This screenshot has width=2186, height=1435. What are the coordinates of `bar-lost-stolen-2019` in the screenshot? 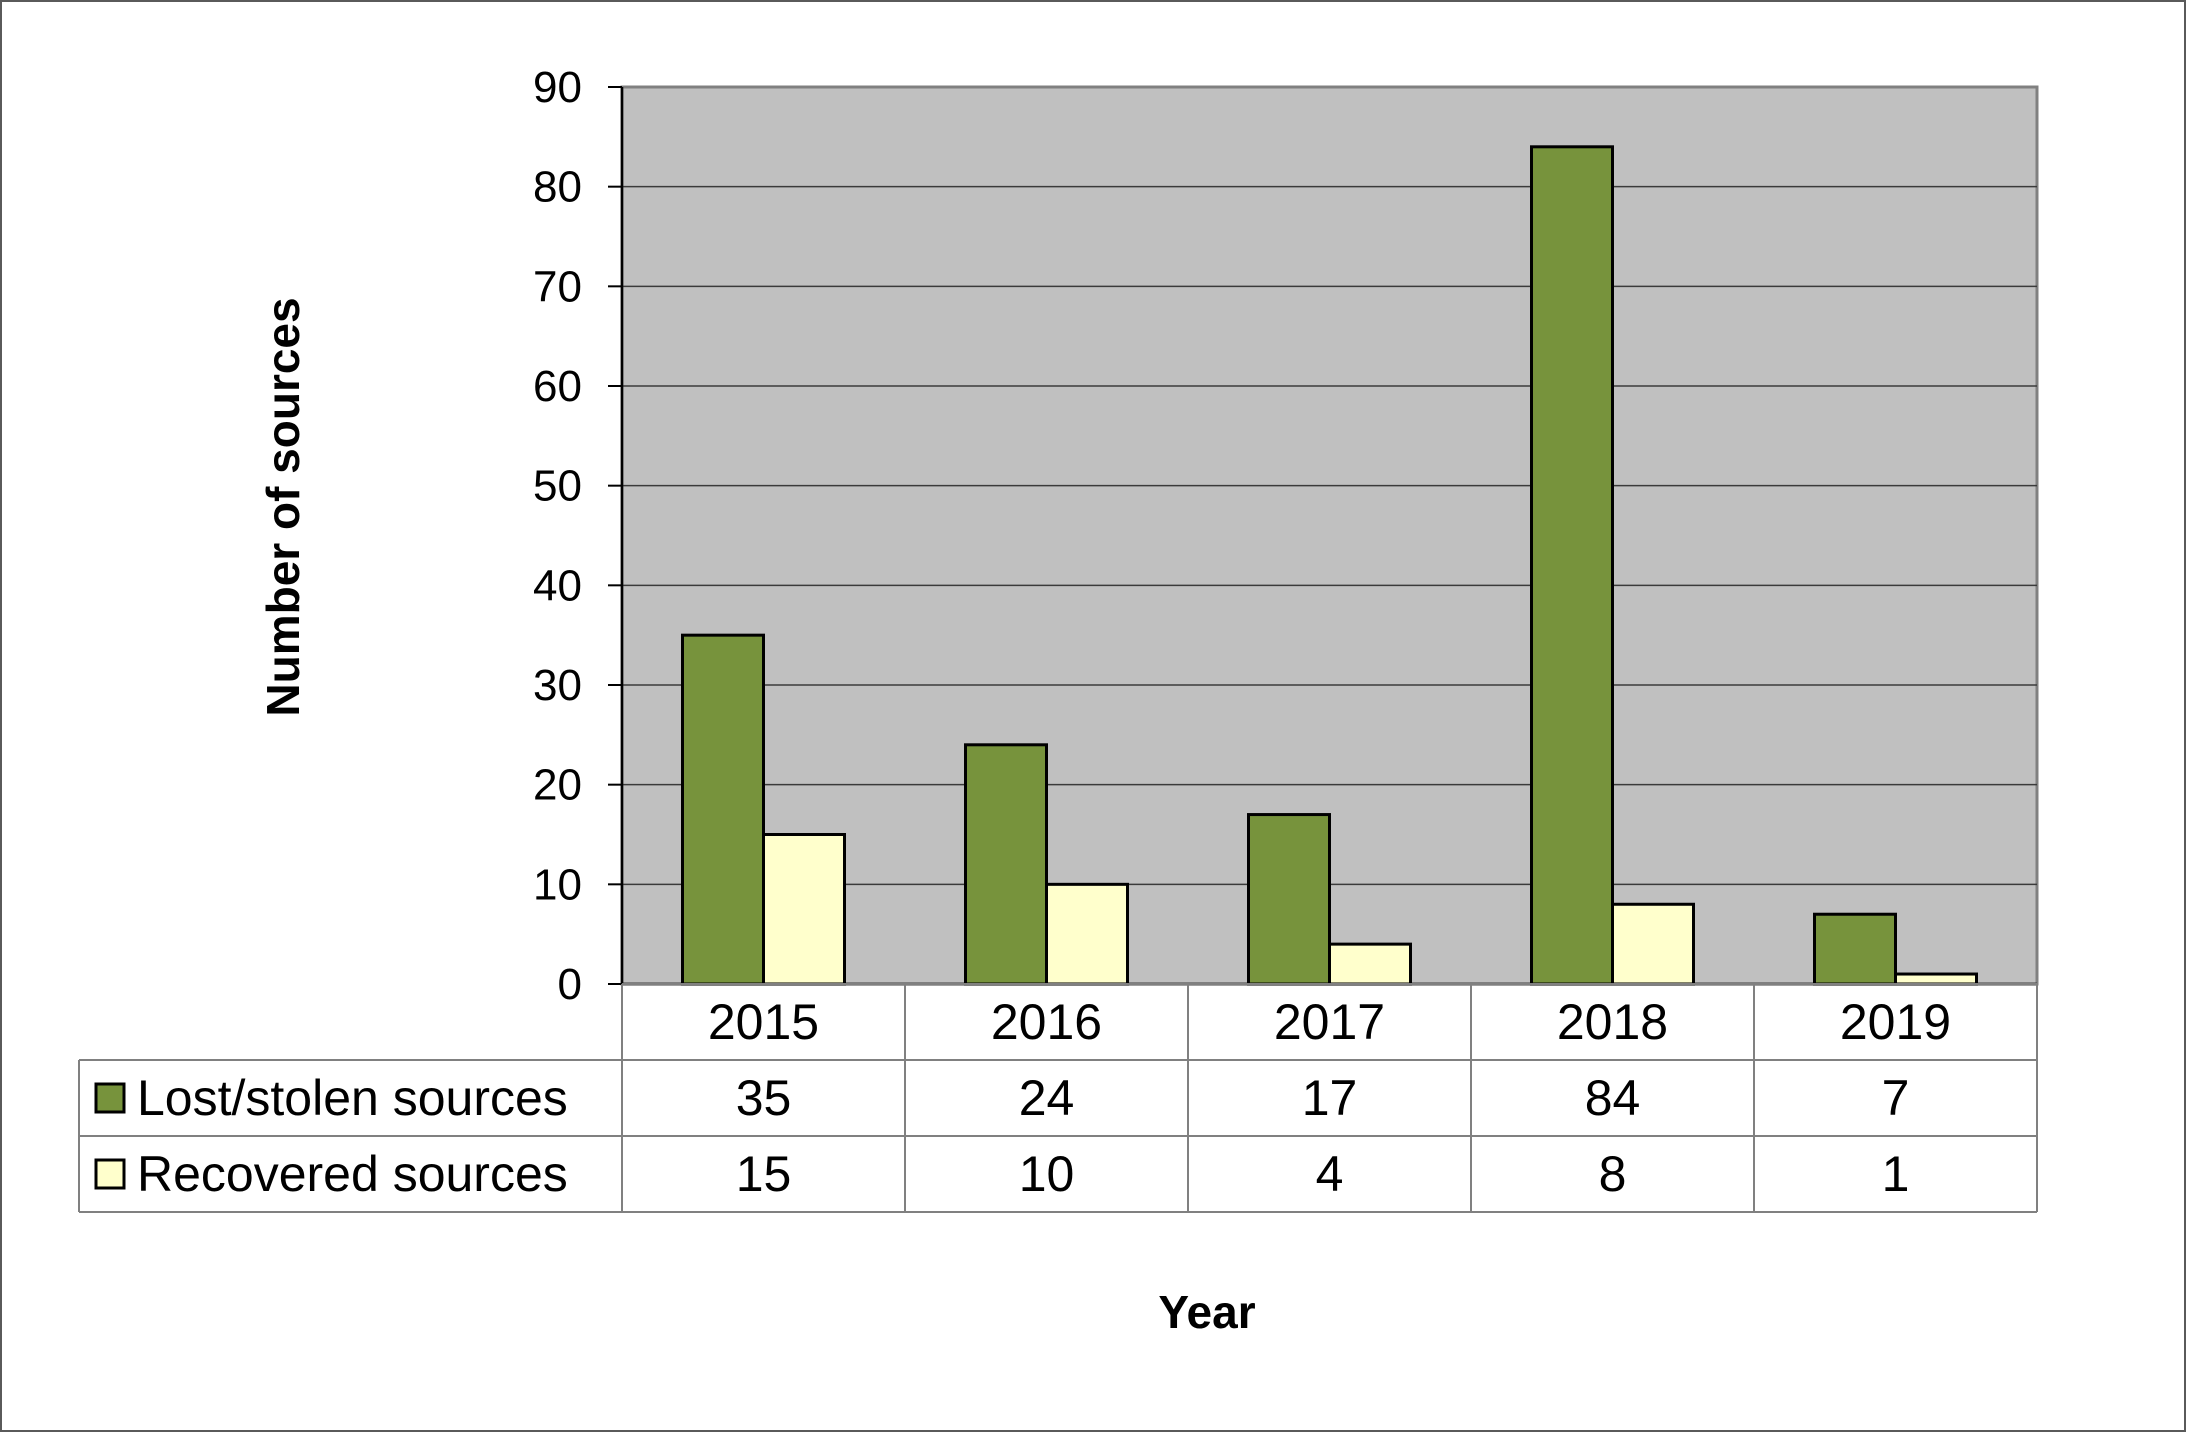 It's located at (1855, 949).